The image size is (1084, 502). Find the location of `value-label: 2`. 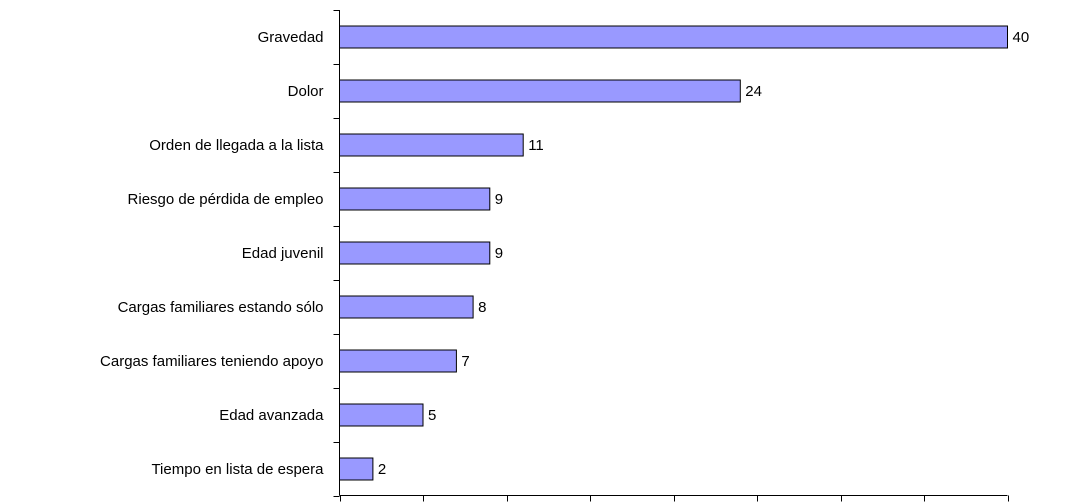

value-label: 2 is located at coordinates (382, 469).